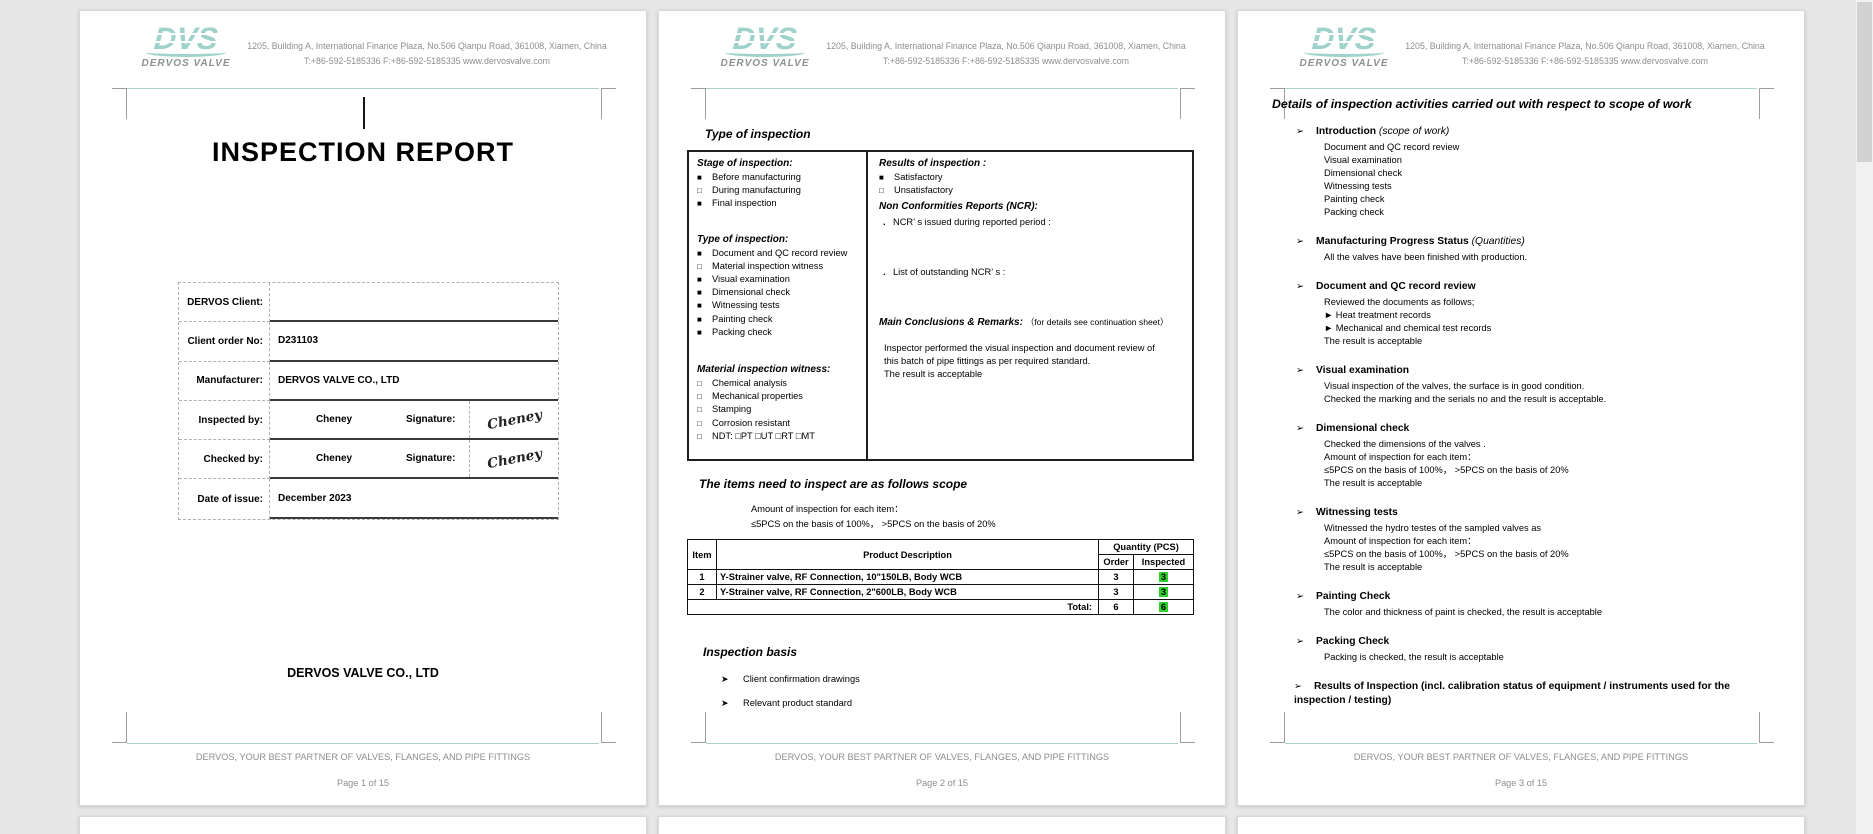 Image resolution: width=1873 pixels, height=834 pixels. Describe the element at coordinates (1363, 428) in the screenshot. I see `section-heading-text: Dimensional check` at that location.